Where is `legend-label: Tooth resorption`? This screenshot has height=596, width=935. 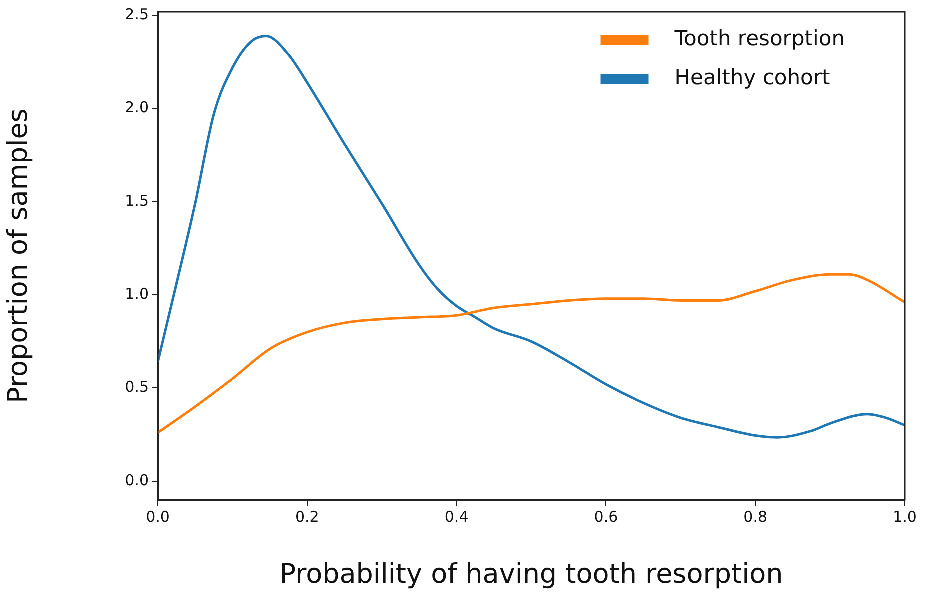 legend-label: Tooth resorption is located at coordinates (760, 38).